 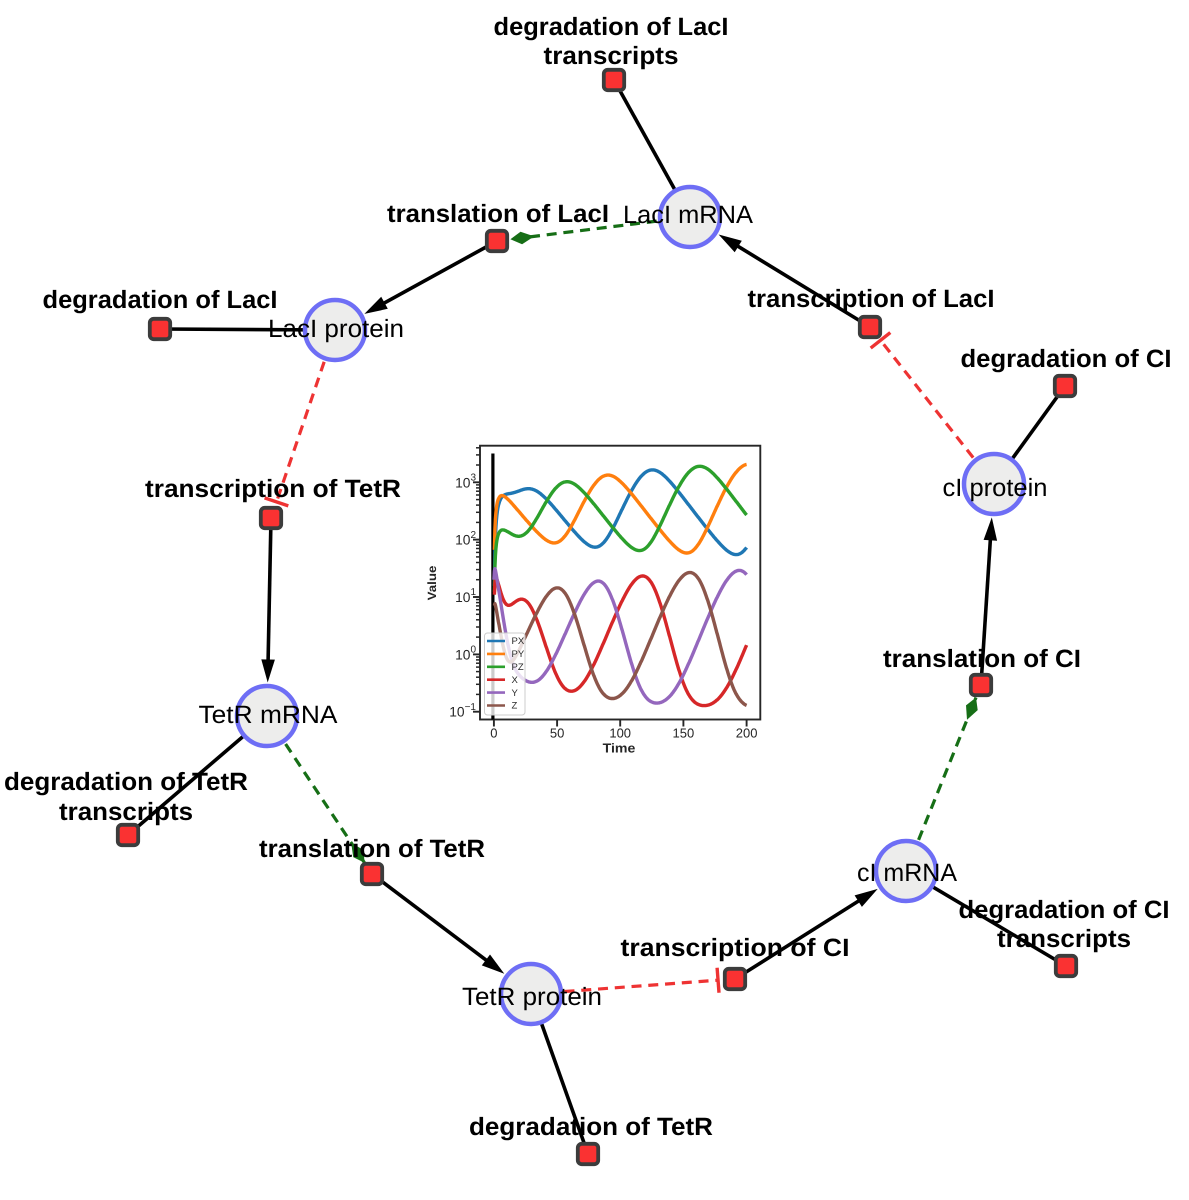 What do you see at coordinates (620, 733) in the screenshot?
I see `svg-text: 100` at bounding box center [620, 733].